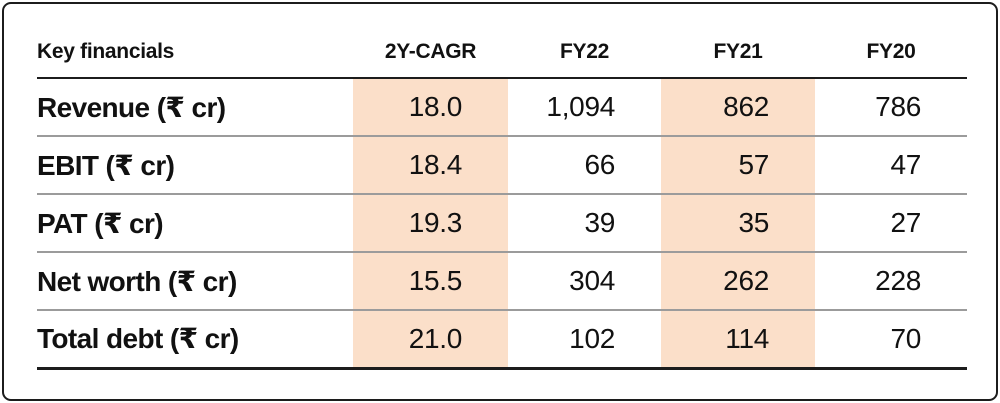  I want to click on table-row-ebit: EBIT (₹ cr) 18.4 66 57 47, so click(502, 165).